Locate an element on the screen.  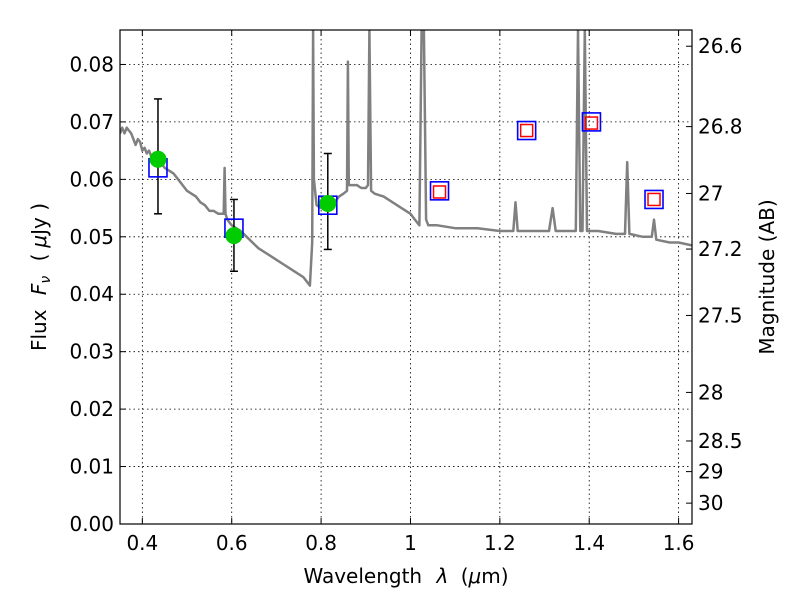
y-axis-label-symbol: F is located at coordinates (39, 289).